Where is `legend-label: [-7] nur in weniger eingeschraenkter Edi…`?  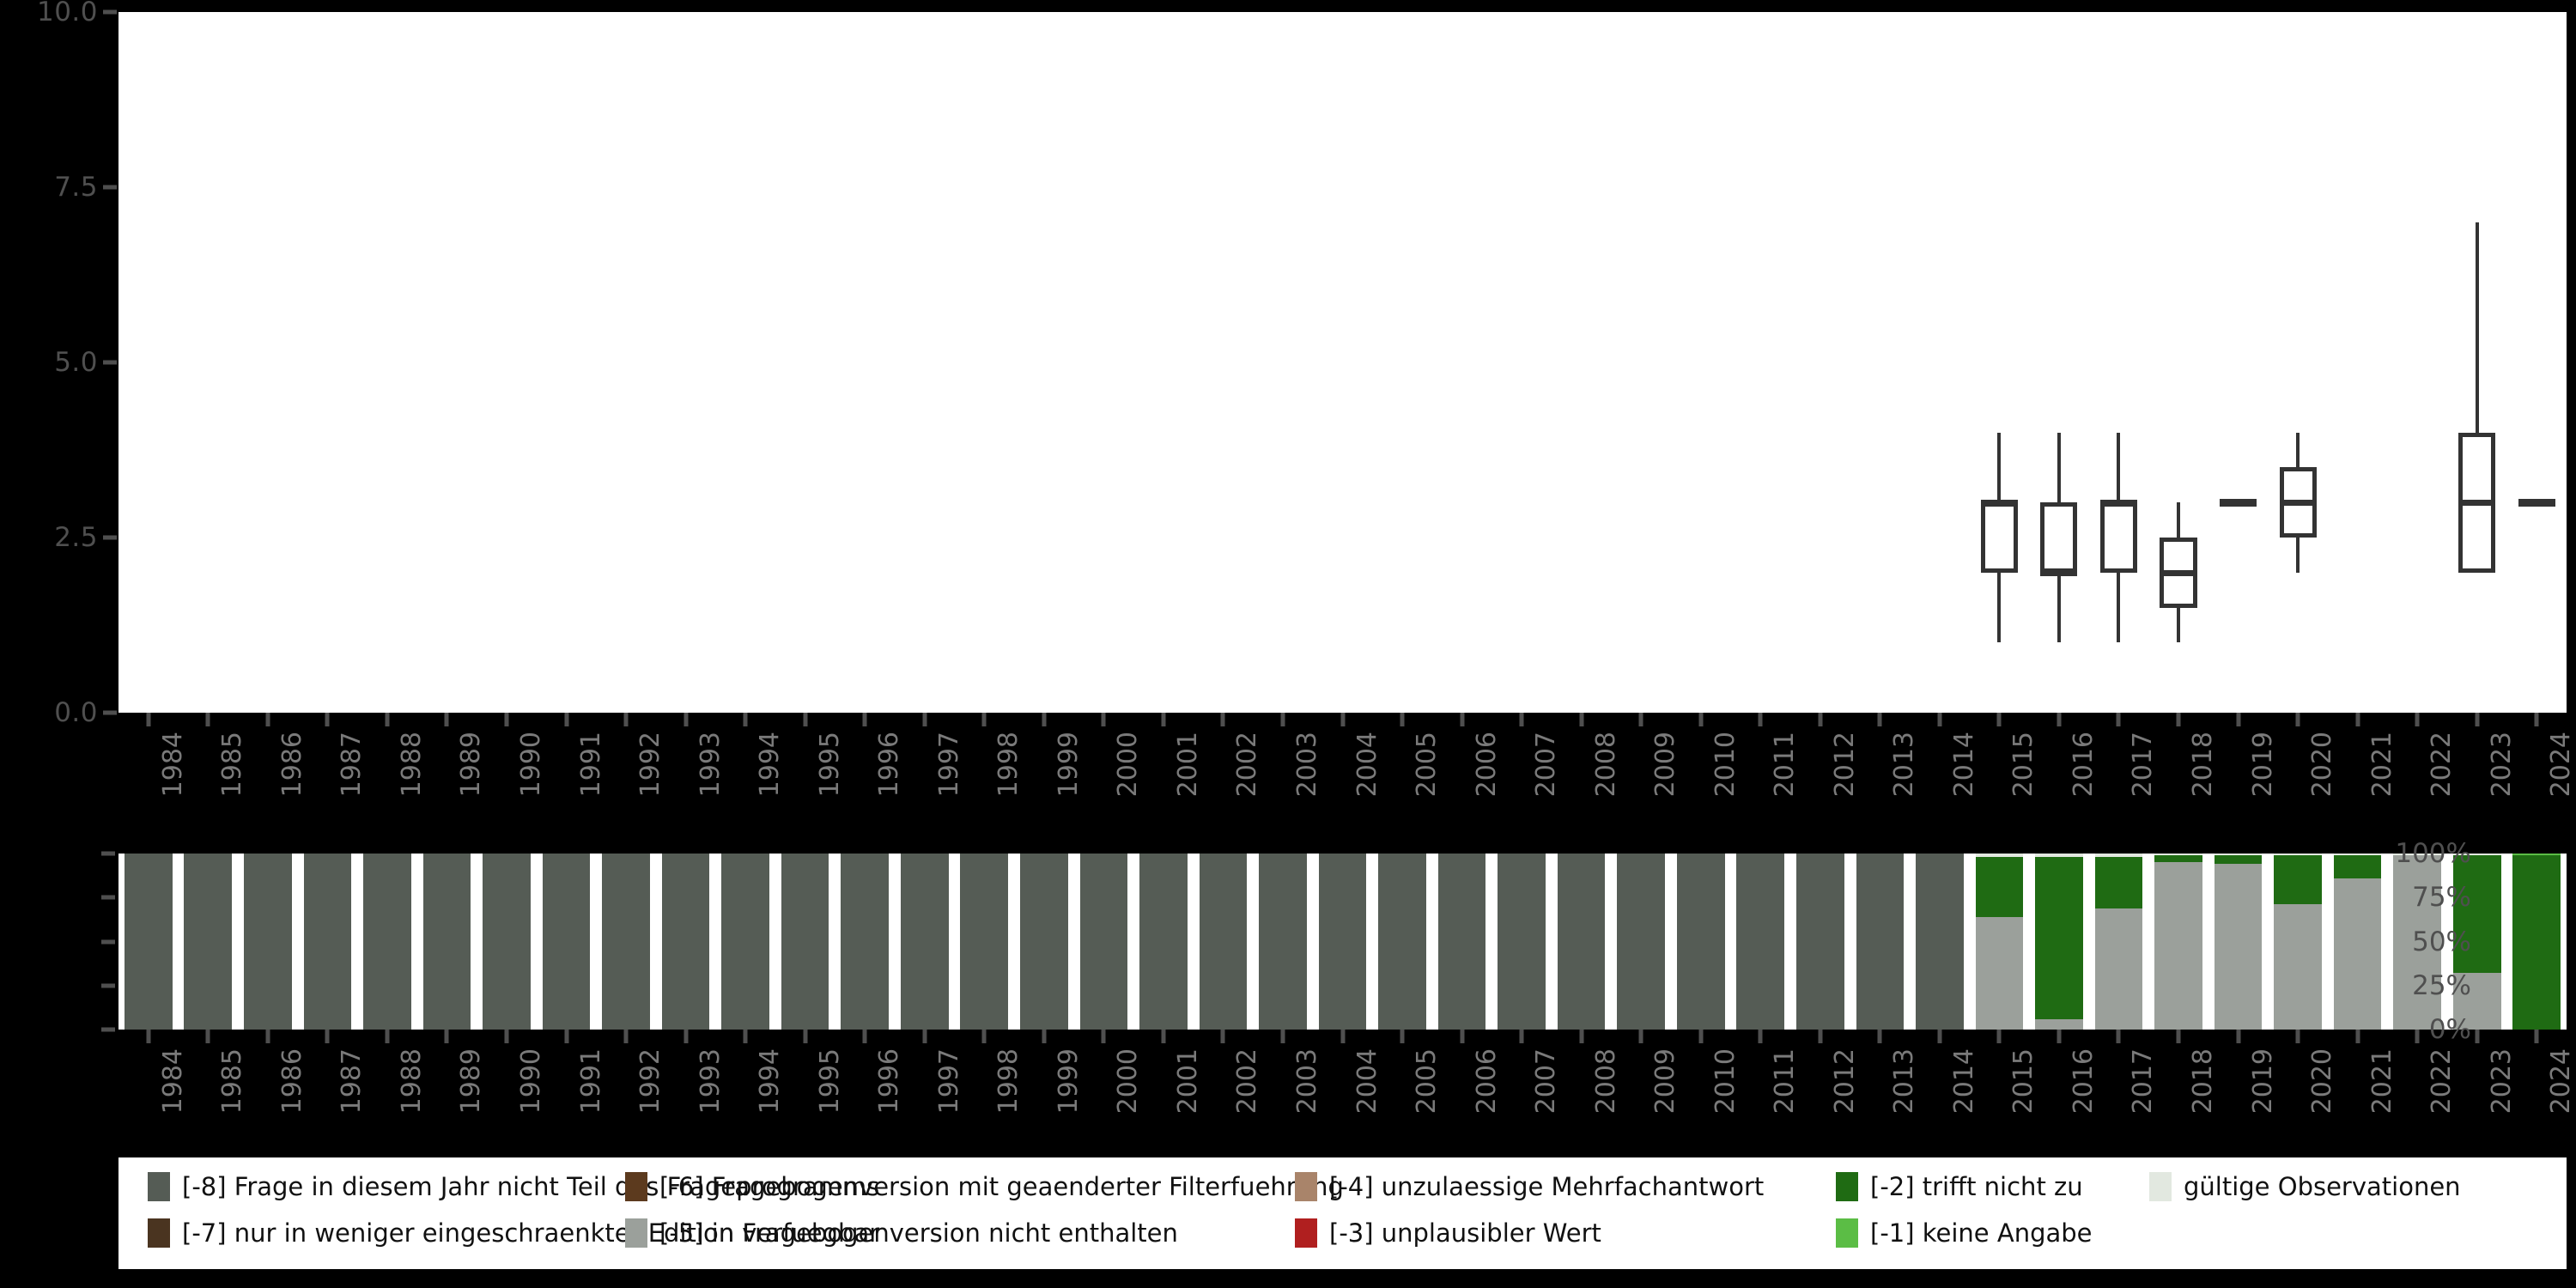
legend-label: [-7] nur in weniger eingeschraenkter Edi… is located at coordinates (531, 1233).